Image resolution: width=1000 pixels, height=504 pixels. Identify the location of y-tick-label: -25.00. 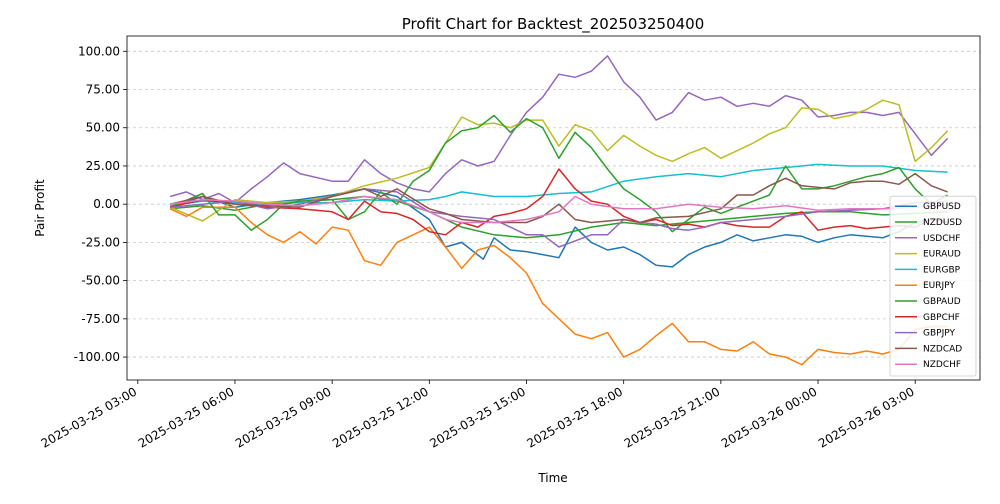
(100, 242).